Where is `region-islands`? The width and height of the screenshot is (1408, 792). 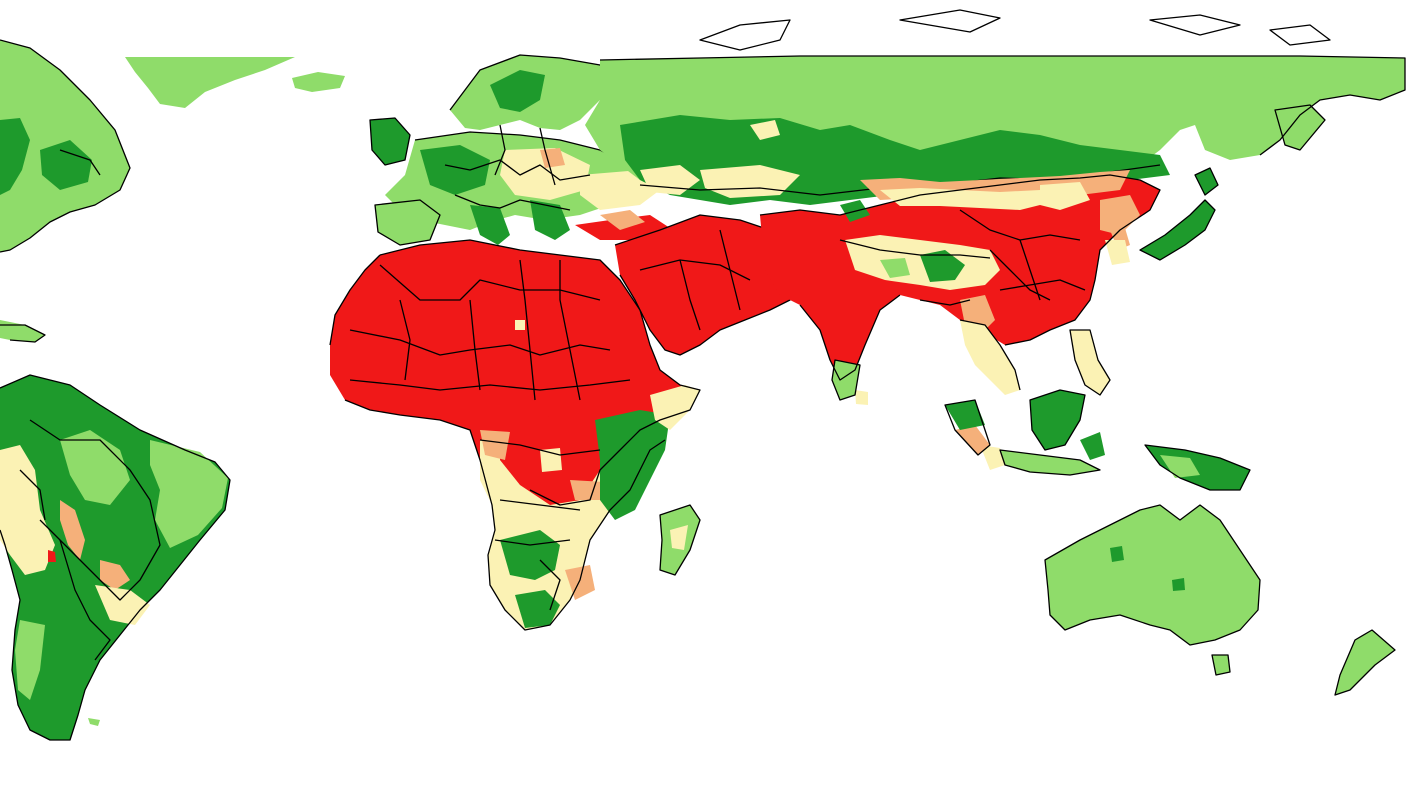
region-islands is located at coordinates (1097, 410).